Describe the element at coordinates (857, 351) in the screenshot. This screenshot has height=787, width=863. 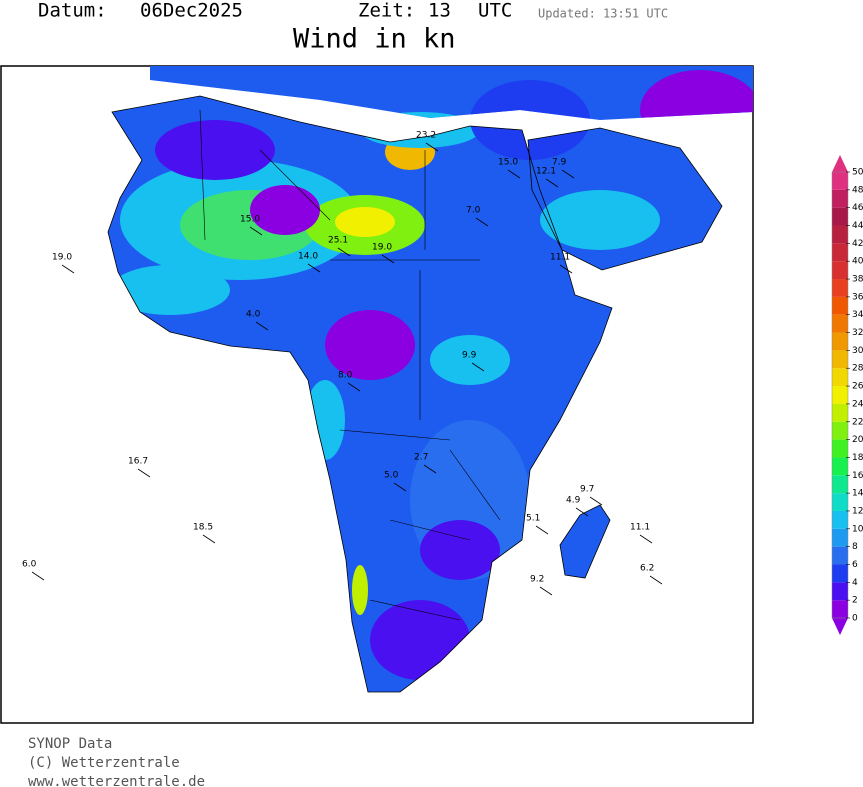
I see `colorbar-label: 30` at that location.